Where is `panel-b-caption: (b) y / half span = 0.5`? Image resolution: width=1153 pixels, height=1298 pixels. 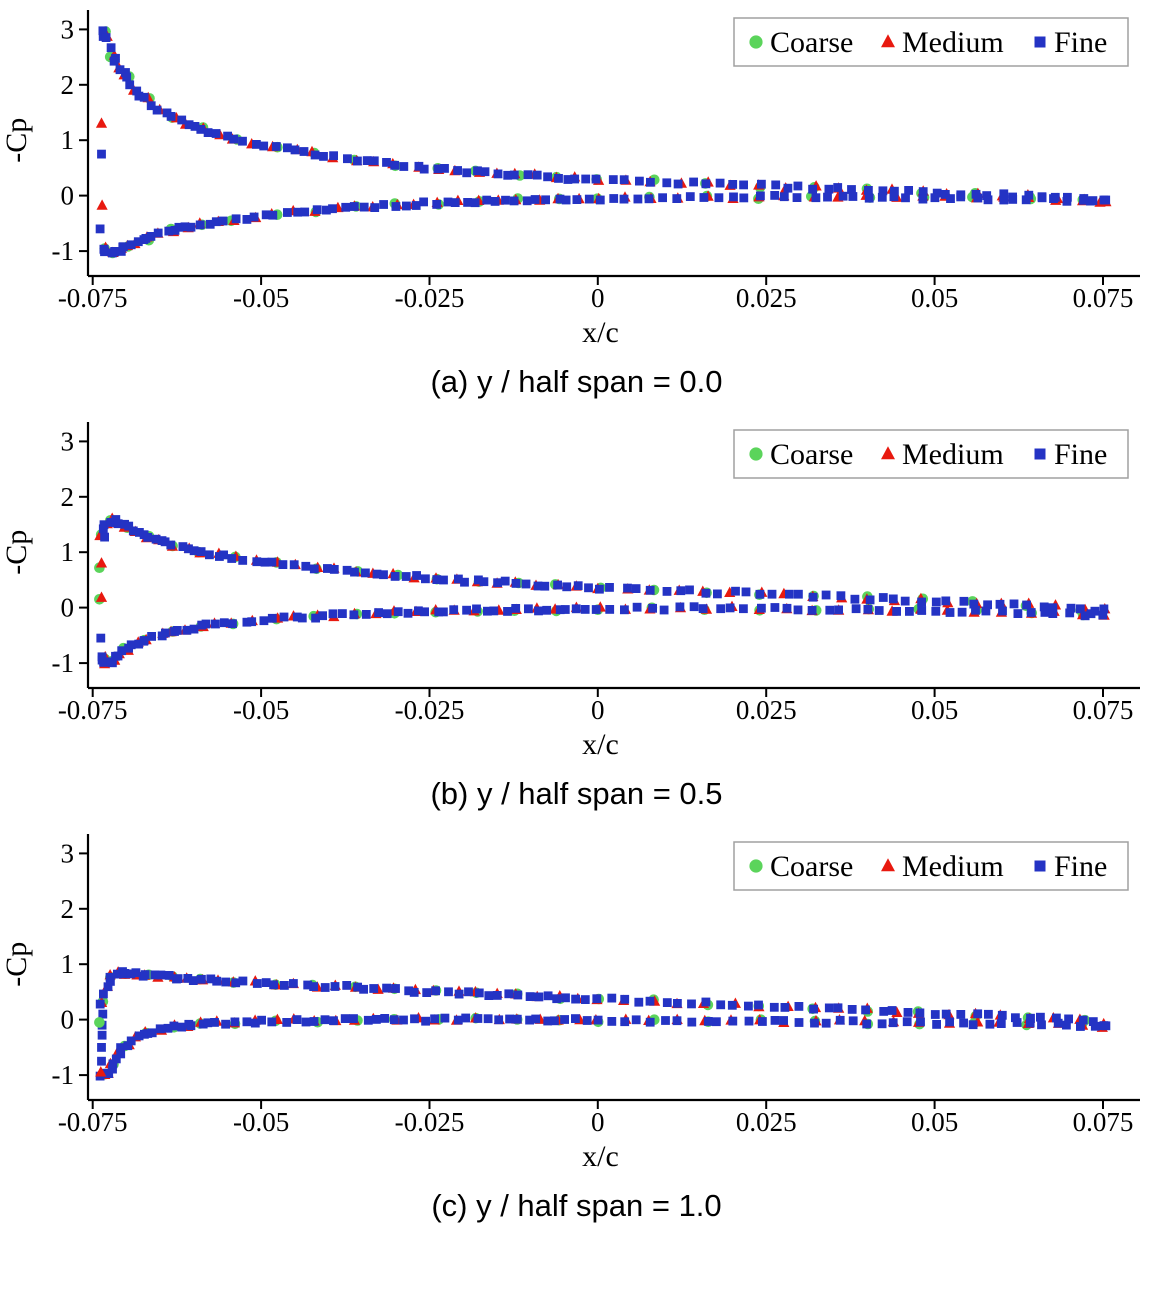
panel-b-caption: (b) y / half span = 0.5 is located at coordinates (576, 793).